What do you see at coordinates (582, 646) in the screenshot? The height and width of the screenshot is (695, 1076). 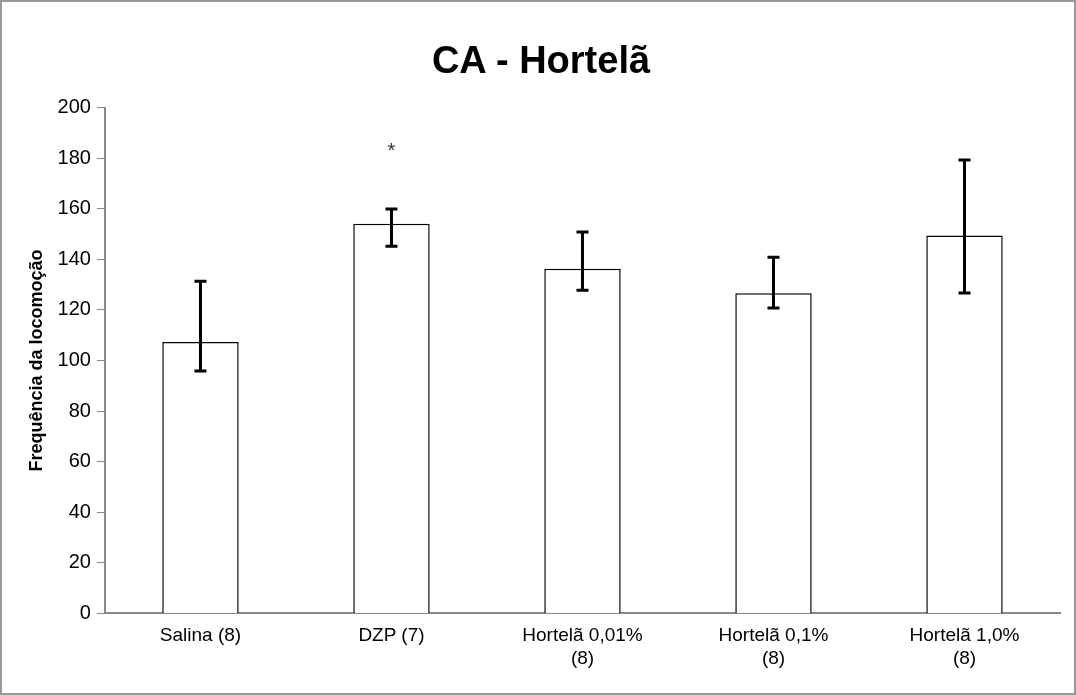 I see `x-tick-label: Hortelã 0,01% (8)` at bounding box center [582, 646].